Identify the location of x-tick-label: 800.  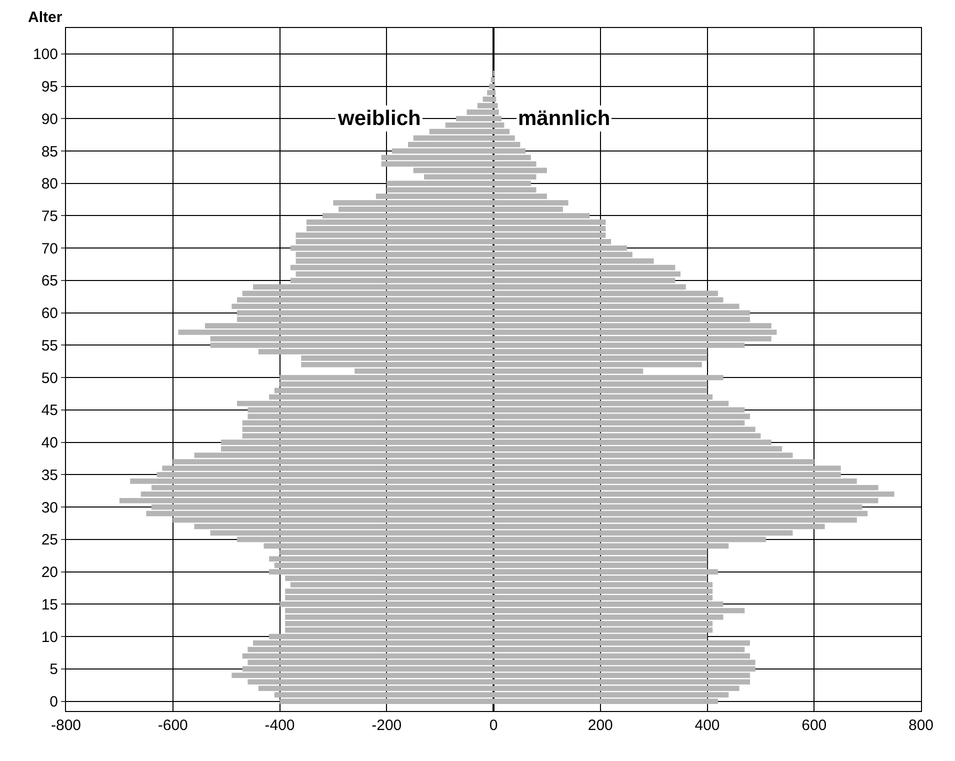
(921, 725).